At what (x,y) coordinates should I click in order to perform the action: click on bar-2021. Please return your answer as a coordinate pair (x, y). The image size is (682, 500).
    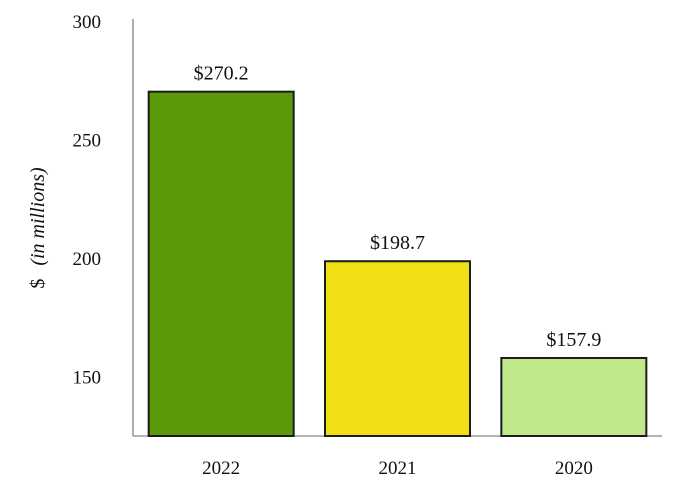
    Looking at the image, I should click on (397, 348).